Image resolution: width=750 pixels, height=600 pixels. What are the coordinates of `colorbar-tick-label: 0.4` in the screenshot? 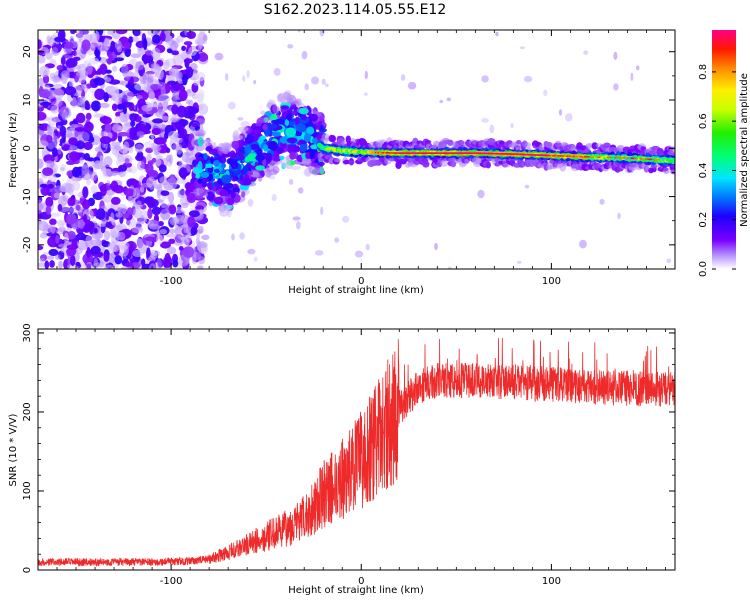 It's located at (703, 170).